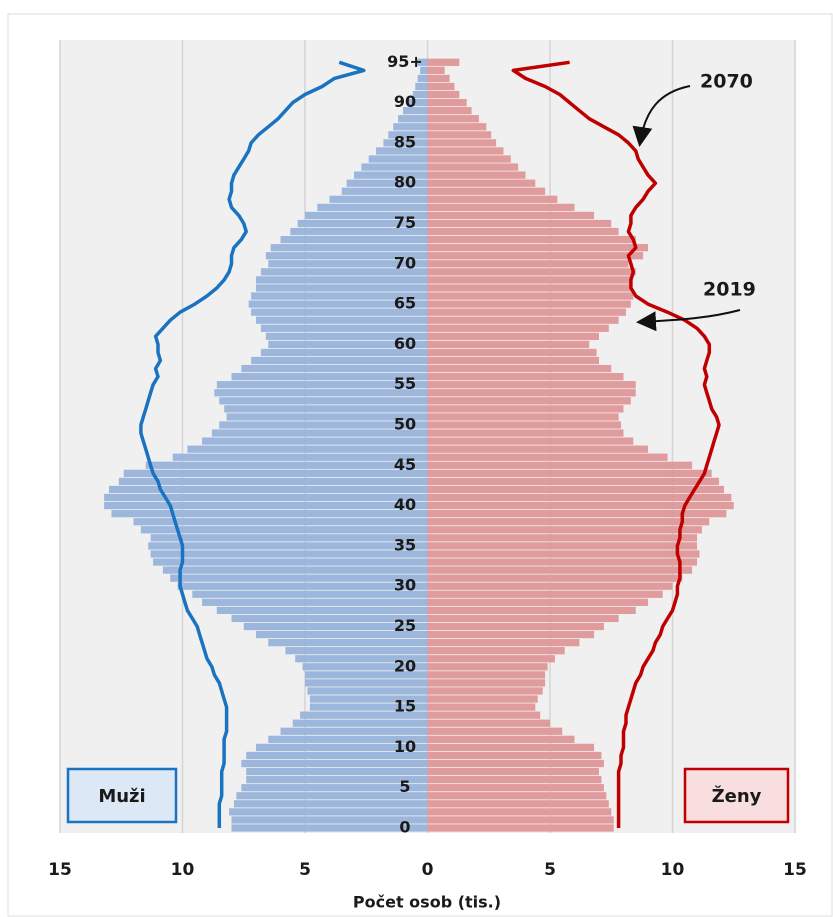 The height and width of the screenshot is (917, 833). Describe the element at coordinates (550, 870) in the screenshot. I see `x-tick-label: 5` at that location.